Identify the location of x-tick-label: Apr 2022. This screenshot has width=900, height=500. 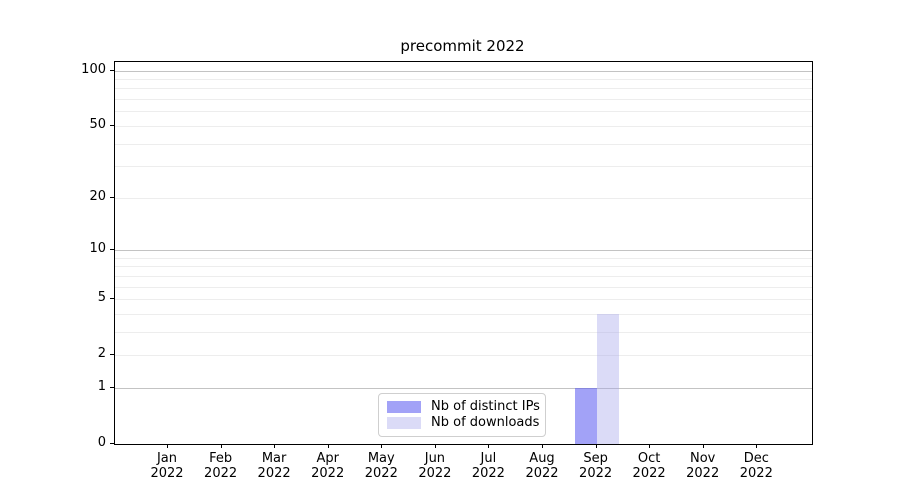
(328, 466).